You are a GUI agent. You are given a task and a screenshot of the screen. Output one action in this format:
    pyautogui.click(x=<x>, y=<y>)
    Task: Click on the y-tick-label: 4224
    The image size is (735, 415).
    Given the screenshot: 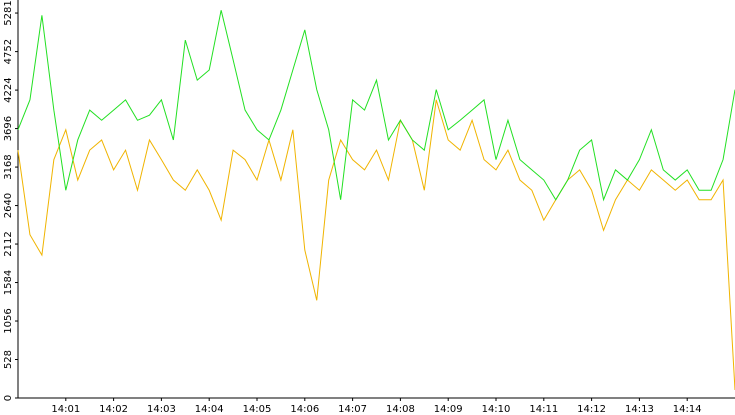 What is the action you would take?
    pyautogui.click(x=8, y=89)
    